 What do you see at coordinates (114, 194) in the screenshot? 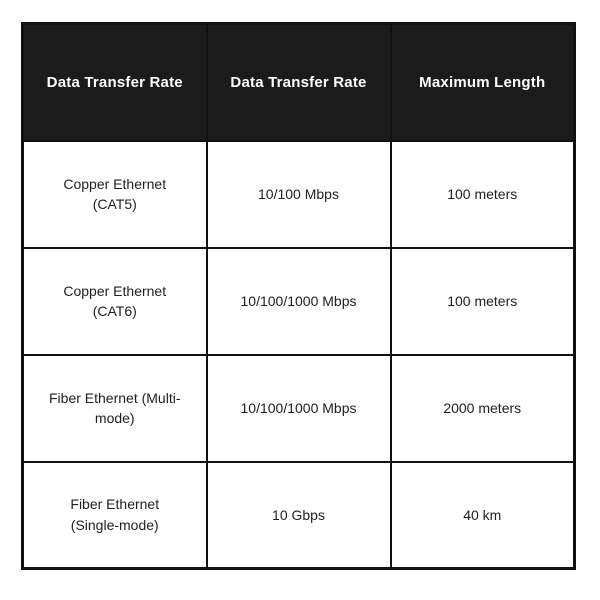
I see `cell-standard: Copper Ethernet (CAT5)` at bounding box center [114, 194].